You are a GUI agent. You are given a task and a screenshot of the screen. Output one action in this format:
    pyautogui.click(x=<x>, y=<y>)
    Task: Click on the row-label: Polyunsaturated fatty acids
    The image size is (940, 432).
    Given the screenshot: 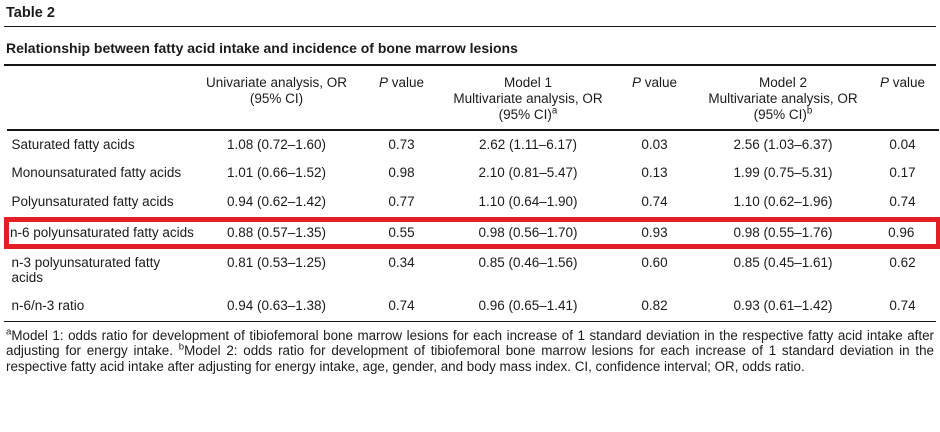 What is the action you would take?
    pyautogui.click(x=92, y=201)
    